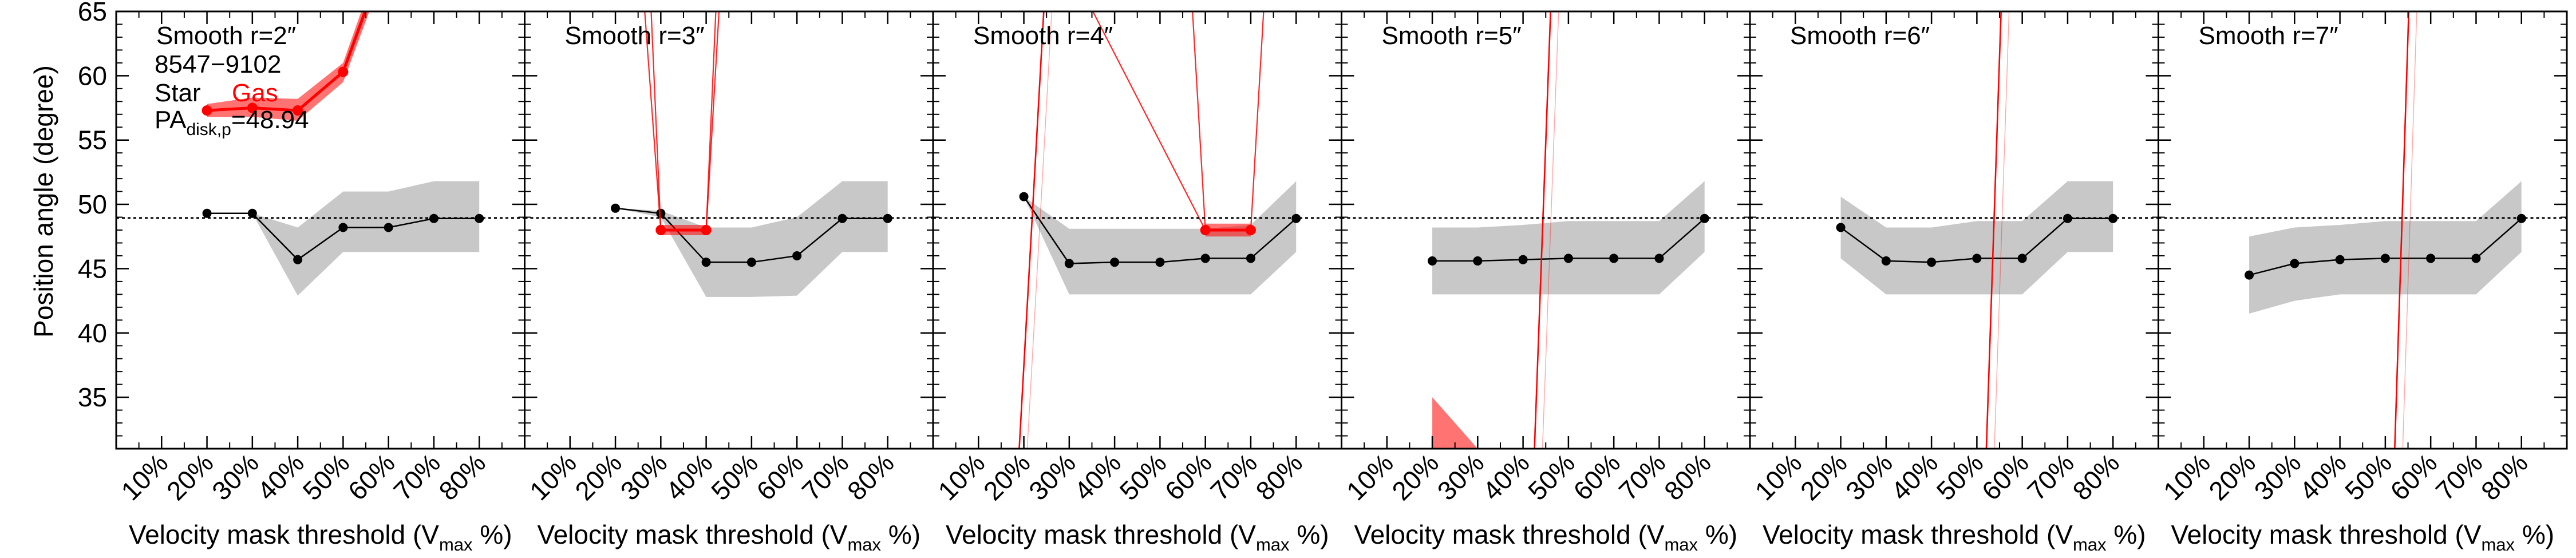 This screenshot has height=558, width=2576. Describe the element at coordinates (1455, 423) in the screenshot. I see `gas-uncertainty-wedge` at that location.